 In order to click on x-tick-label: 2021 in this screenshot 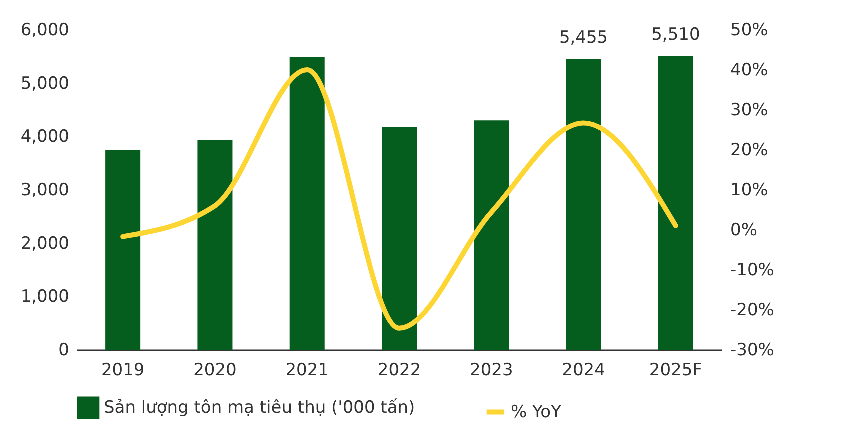, I will do `click(307, 370)`.